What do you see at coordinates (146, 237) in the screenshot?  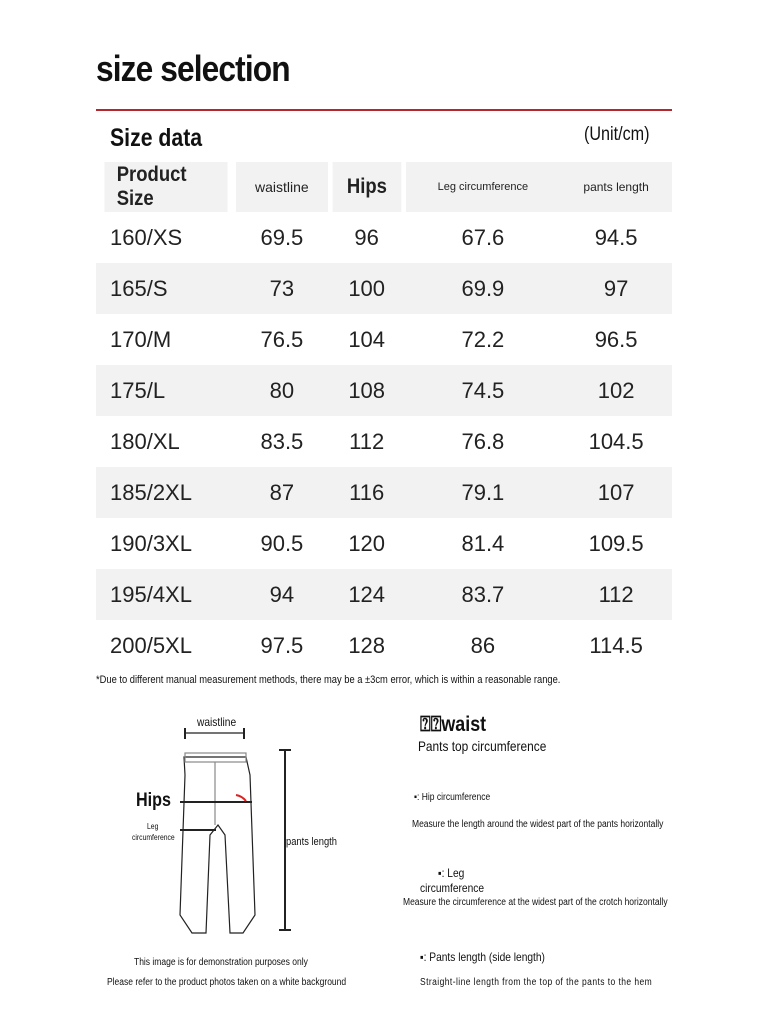 I see `table-cell: 160/XS` at bounding box center [146, 237].